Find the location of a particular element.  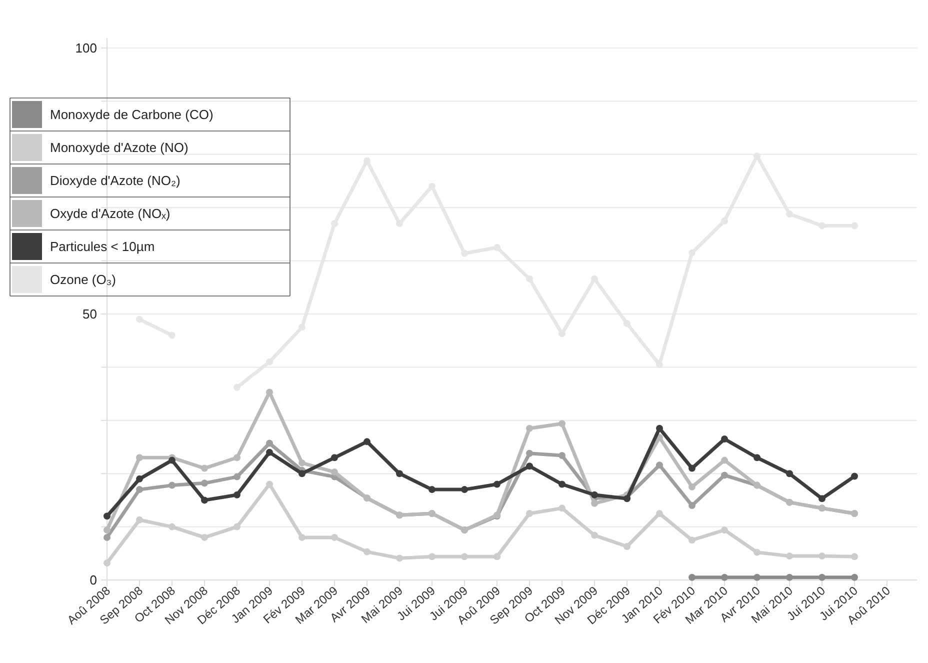

y-tick-label: 100 is located at coordinates (86, 48).